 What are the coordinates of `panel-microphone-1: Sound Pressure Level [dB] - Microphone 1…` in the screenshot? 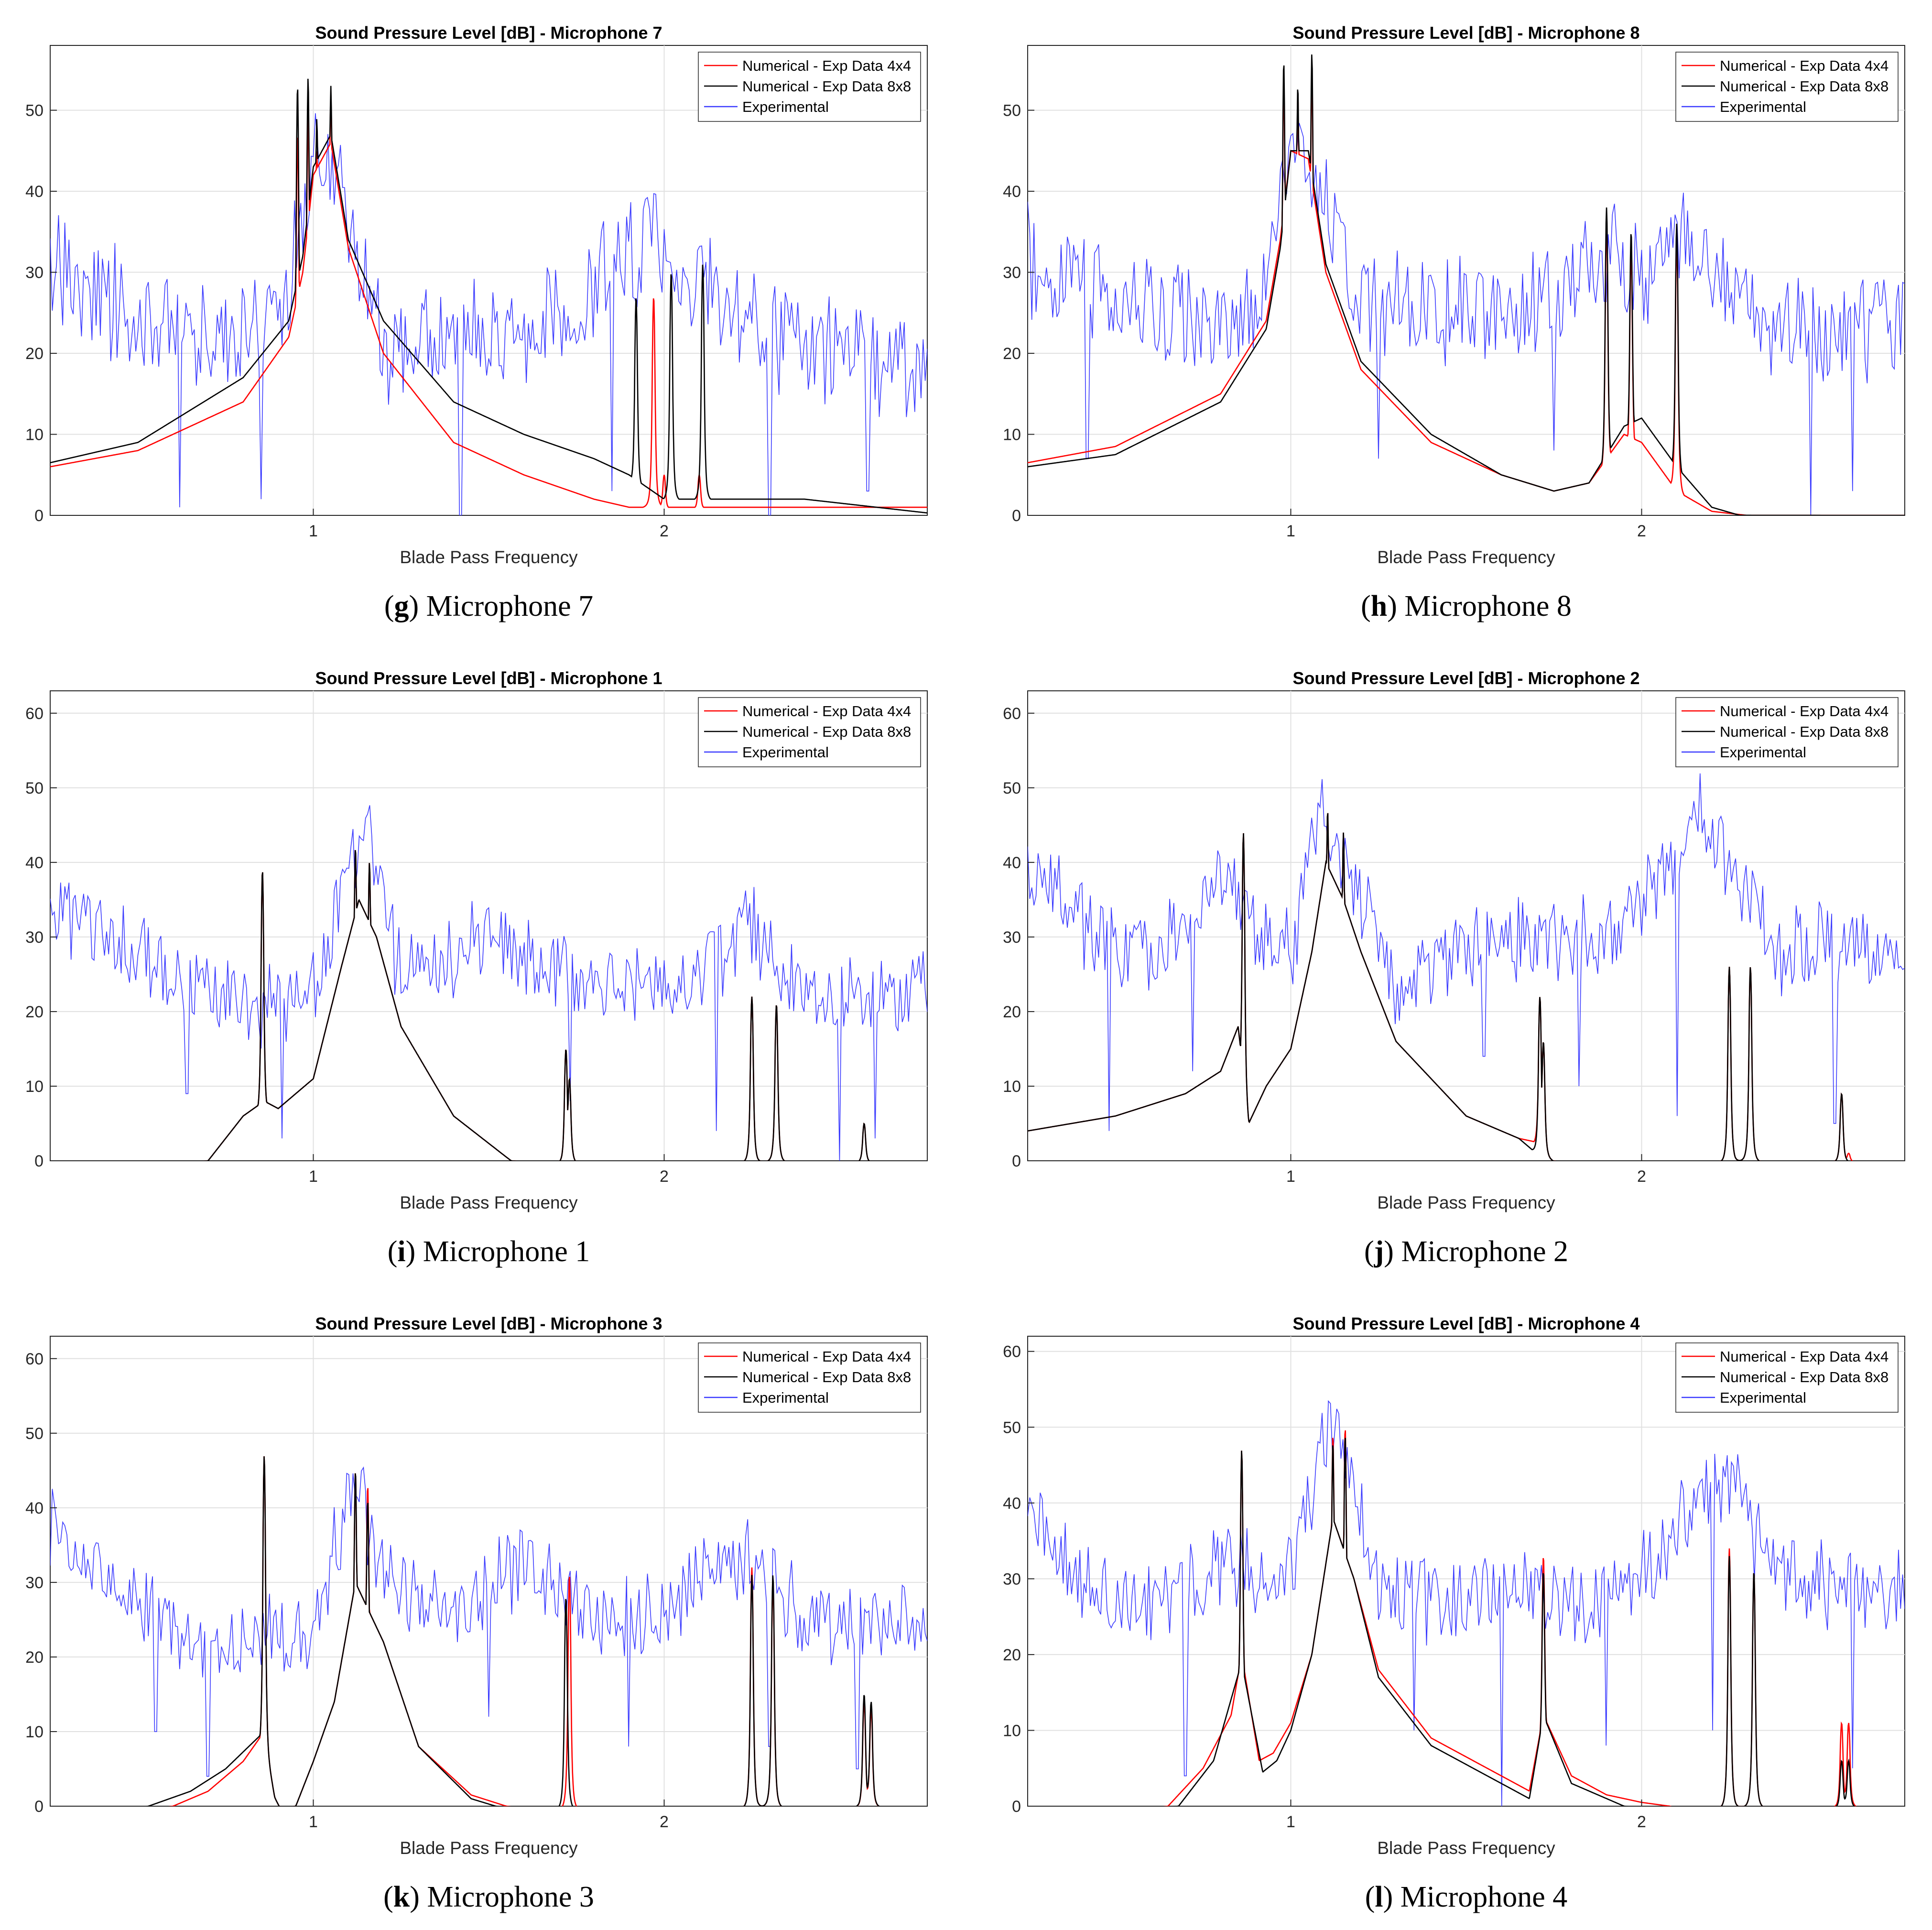 It's located at (477, 968).